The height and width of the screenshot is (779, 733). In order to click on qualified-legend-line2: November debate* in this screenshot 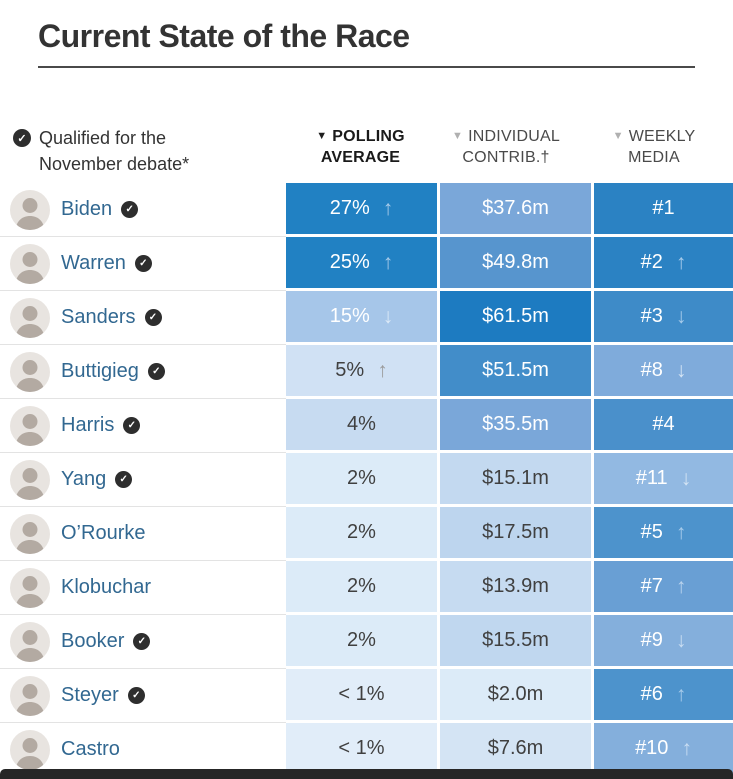, I will do `click(114, 164)`.